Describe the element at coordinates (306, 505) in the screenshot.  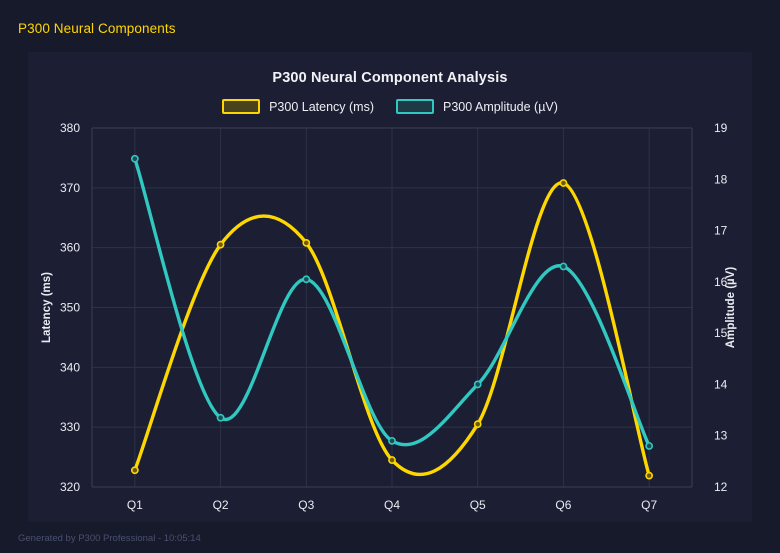
I see `x-axis-tick: Q3` at that location.